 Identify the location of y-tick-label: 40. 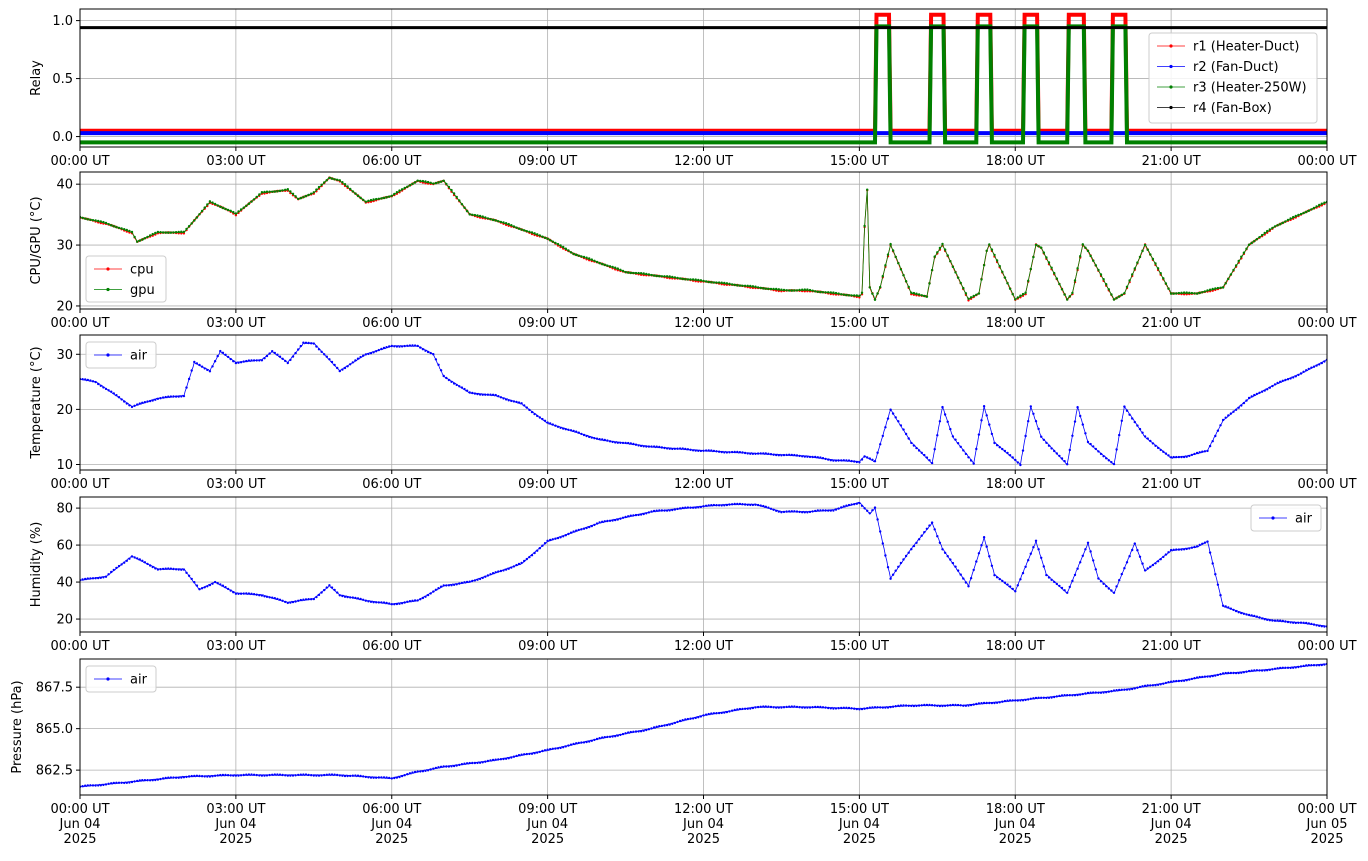
(64, 185).